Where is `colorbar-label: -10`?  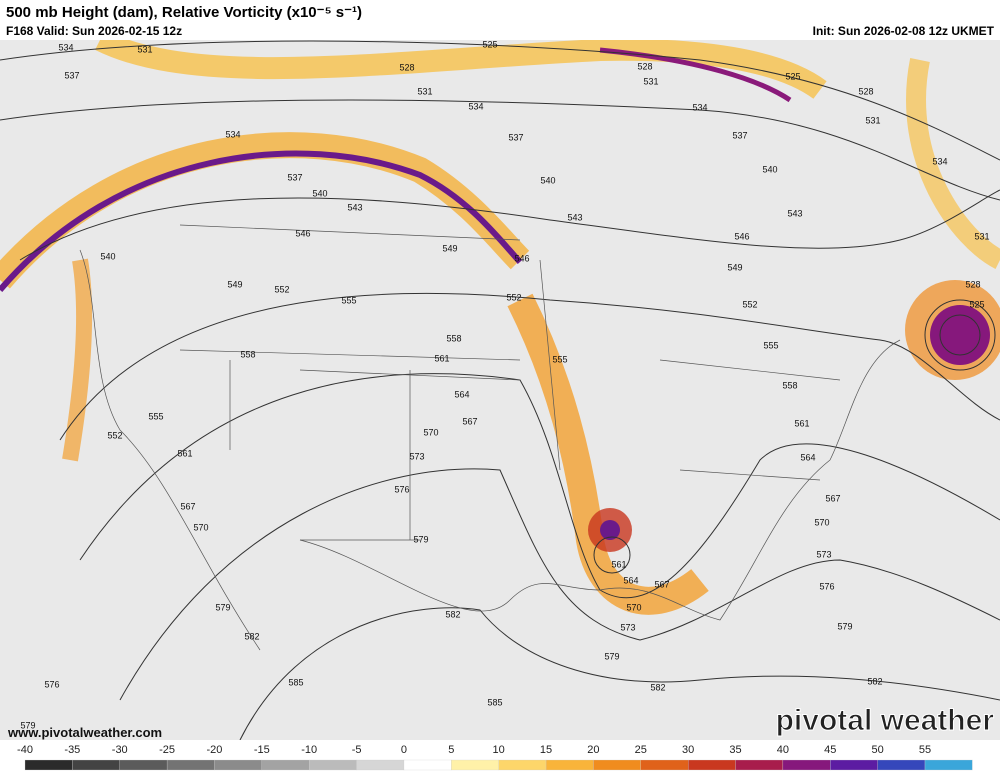 colorbar-label: -10 is located at coordinates (309, 750).